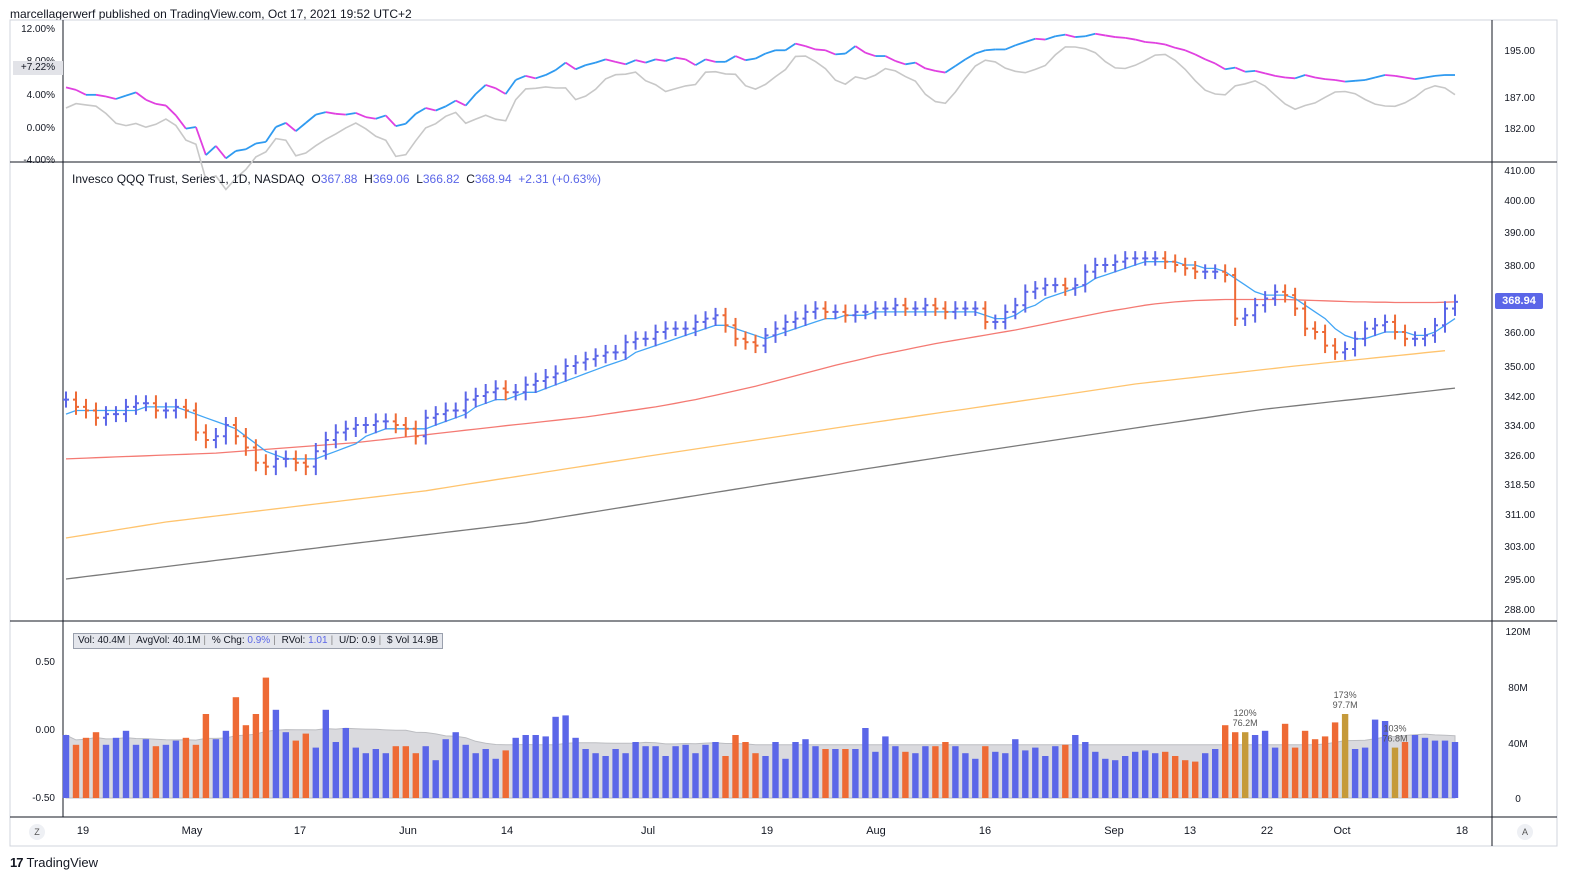 This screenshot has width=1570, height=882. What do you see at coordinates (408, 831) in the screenshot?
I see `time-tick-label: Jun` at bounding box center [408, 831].